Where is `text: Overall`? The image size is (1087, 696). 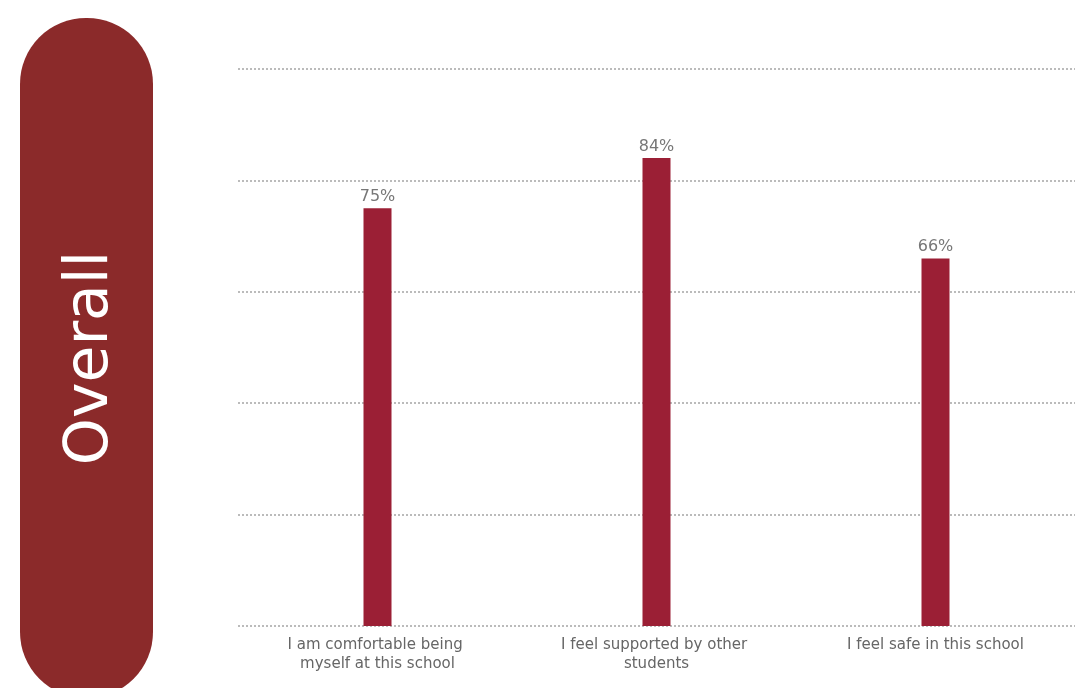 text: Overall is located at coordinates (86, 358).